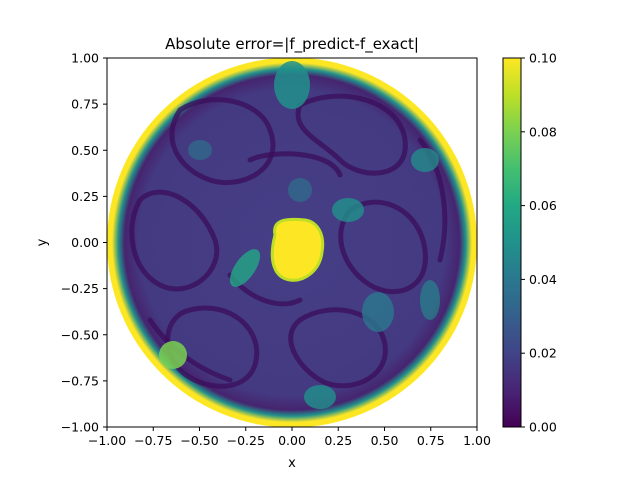 The image size is (640, 480). What do you see at coordinates (292, 44) in the screenshot?
I see `chart-title: Absolute error=|f_predict-f_exact|` at bounding box center [292, 44].